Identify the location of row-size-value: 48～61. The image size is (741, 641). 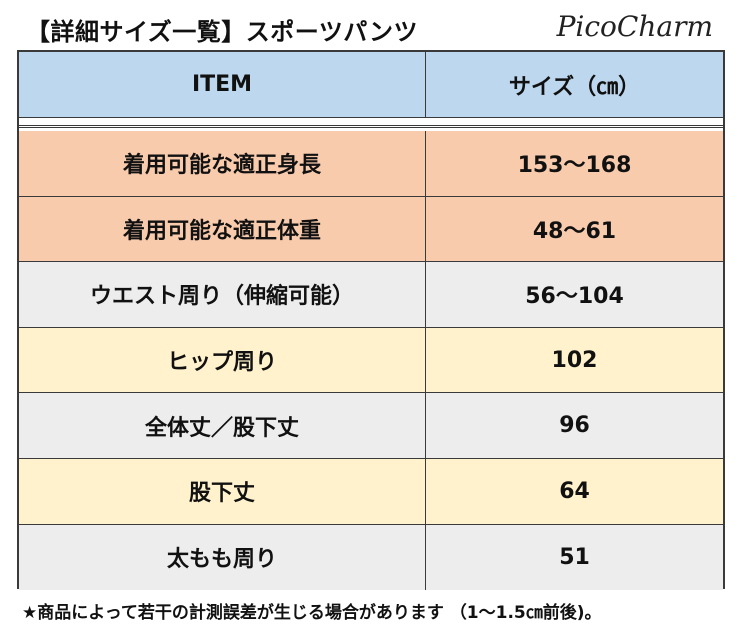
(574, 231).